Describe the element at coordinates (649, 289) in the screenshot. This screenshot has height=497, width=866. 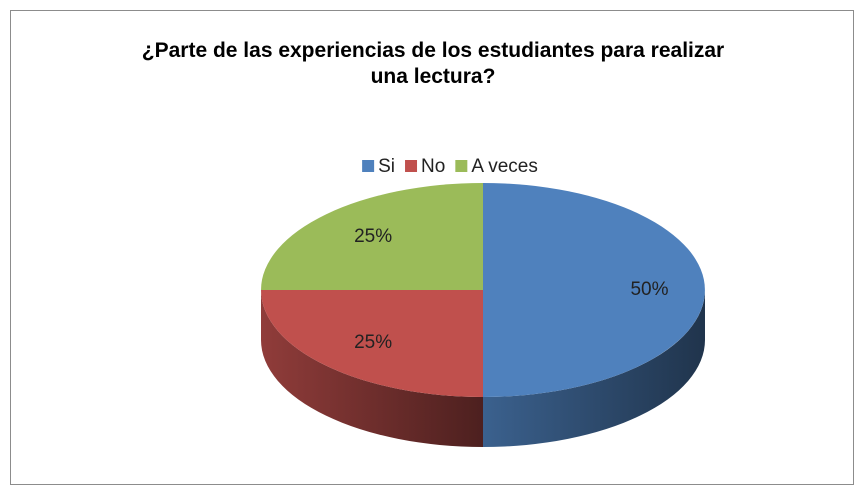
I see `data-label: 50%` at that location.